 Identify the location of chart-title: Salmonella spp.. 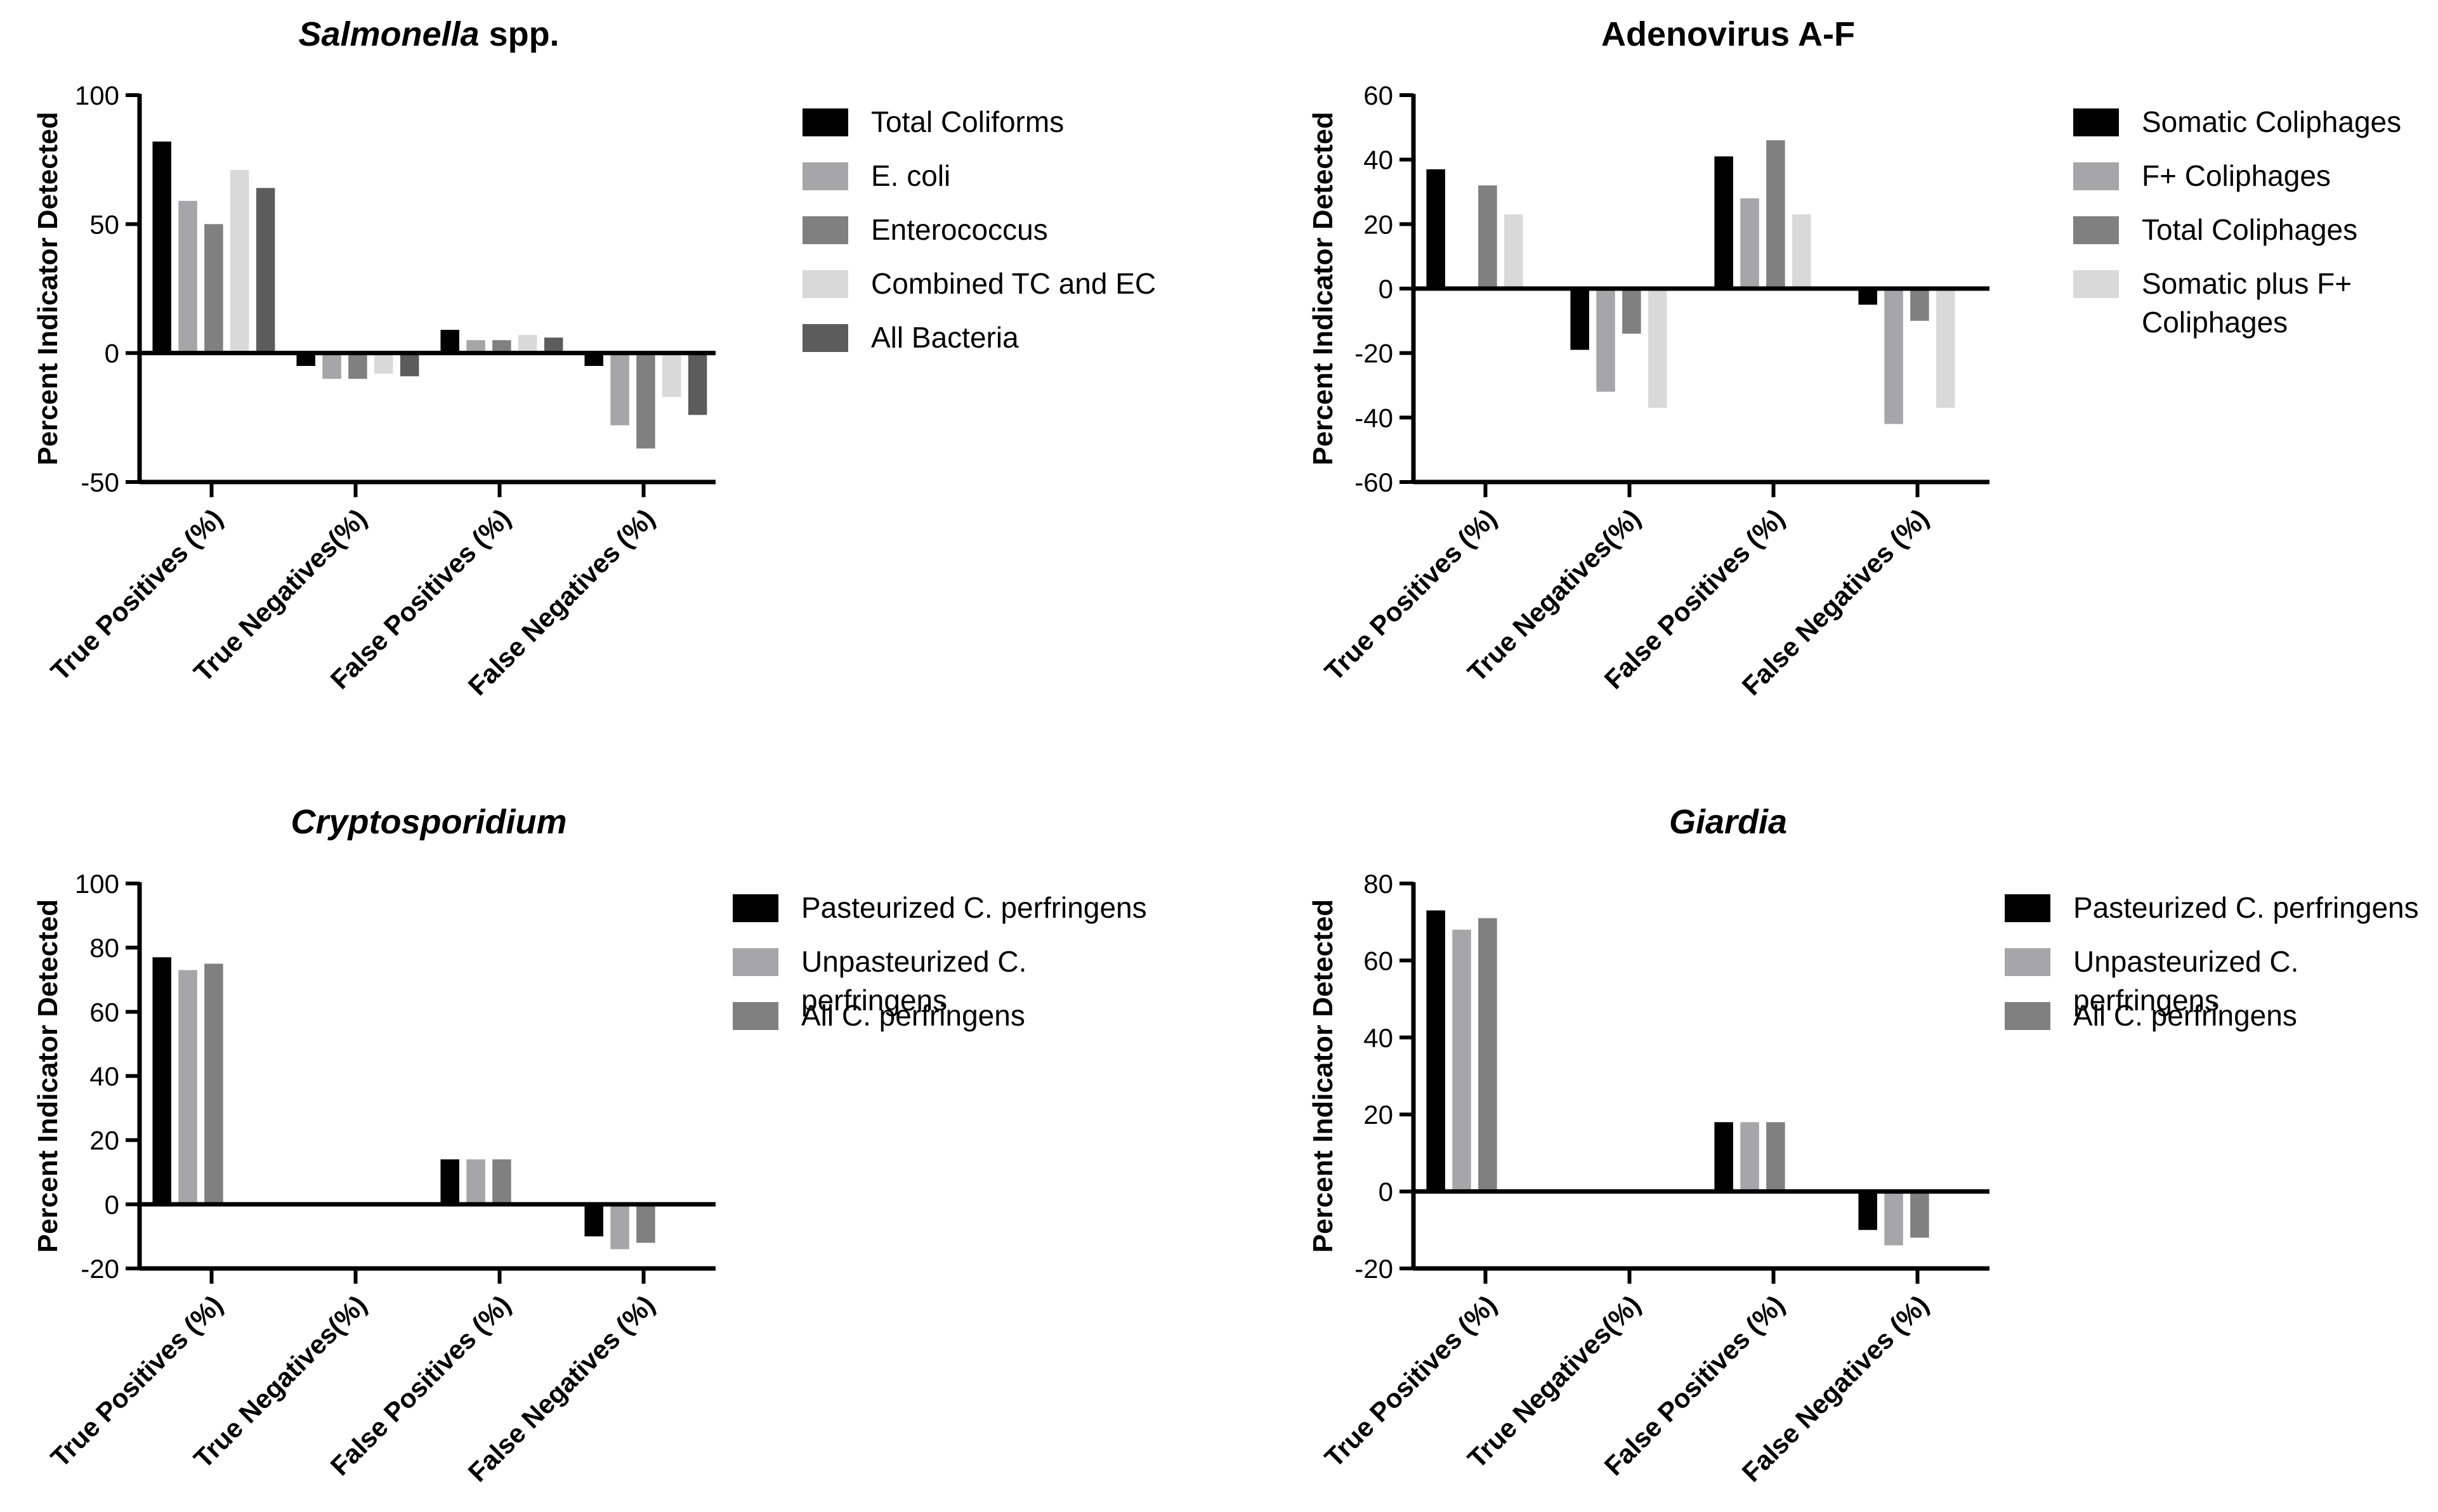
(428, 34).